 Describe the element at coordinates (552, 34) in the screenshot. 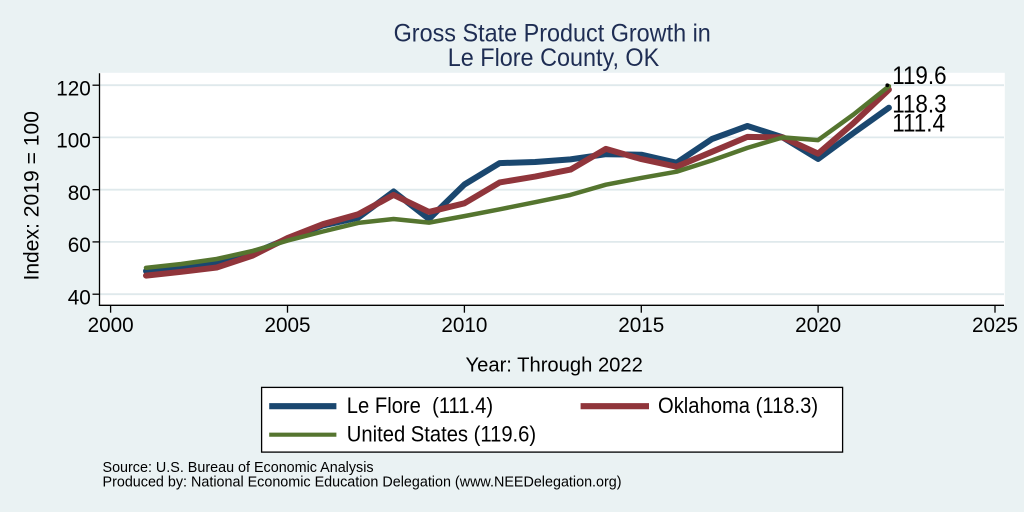

I see `svg-text: Gross State Product Growth in` at that location.